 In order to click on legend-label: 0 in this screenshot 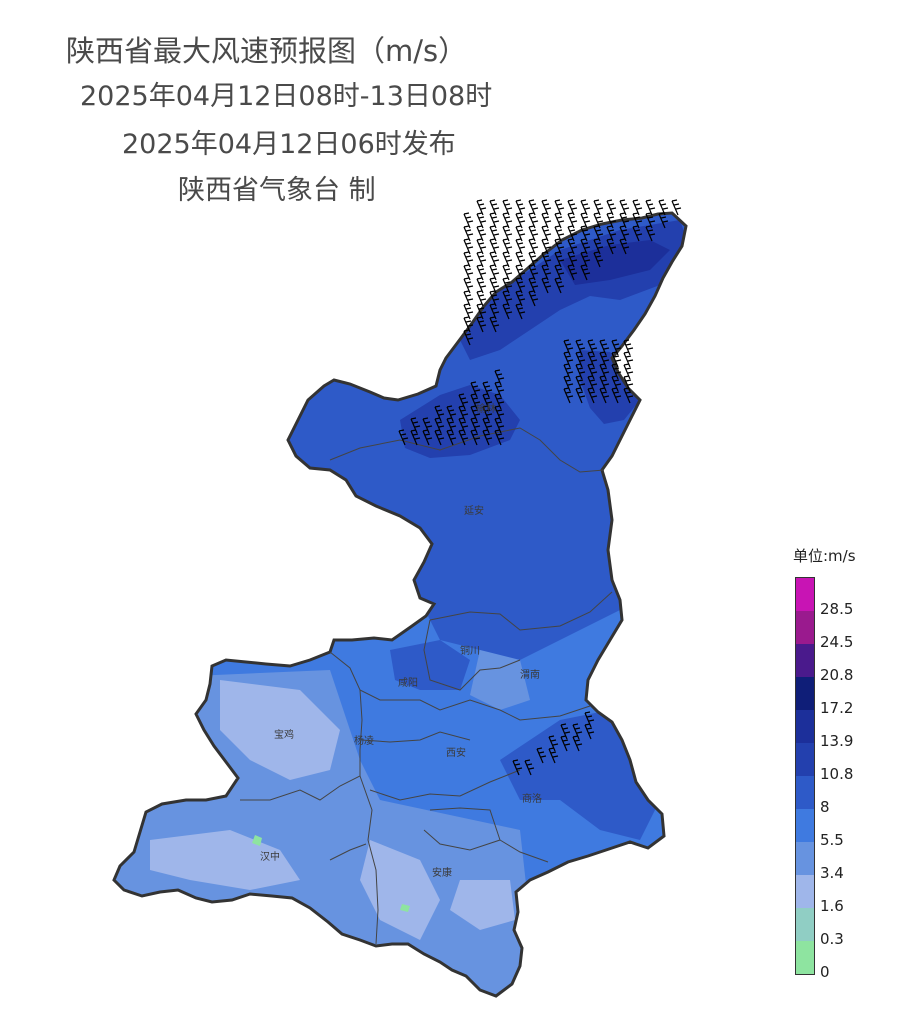, I will do `click(825, 972)`.